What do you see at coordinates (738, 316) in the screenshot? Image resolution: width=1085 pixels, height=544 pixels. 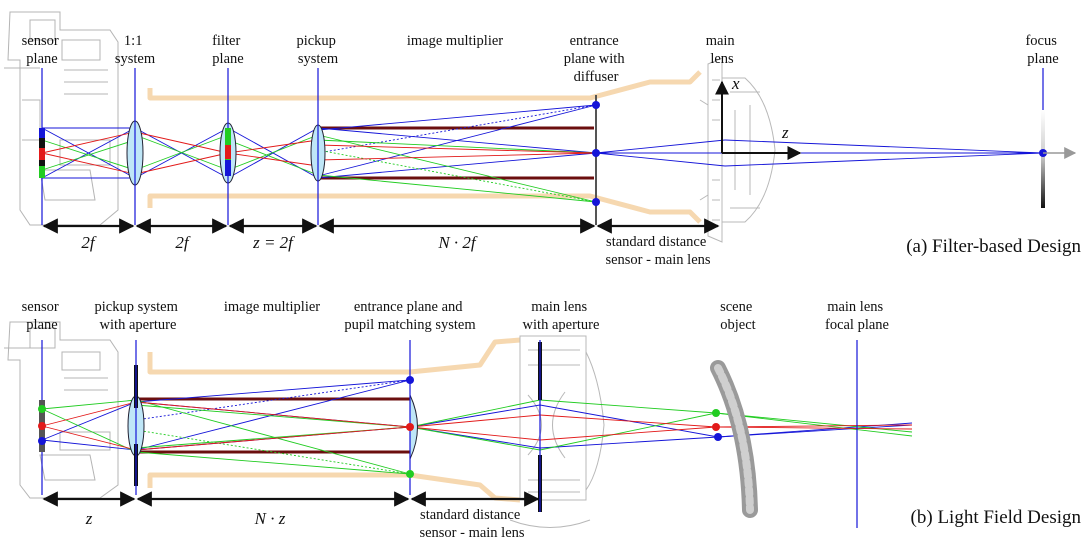 I see `label-scene-object-b: scene object` at bounding box center [738, 316].